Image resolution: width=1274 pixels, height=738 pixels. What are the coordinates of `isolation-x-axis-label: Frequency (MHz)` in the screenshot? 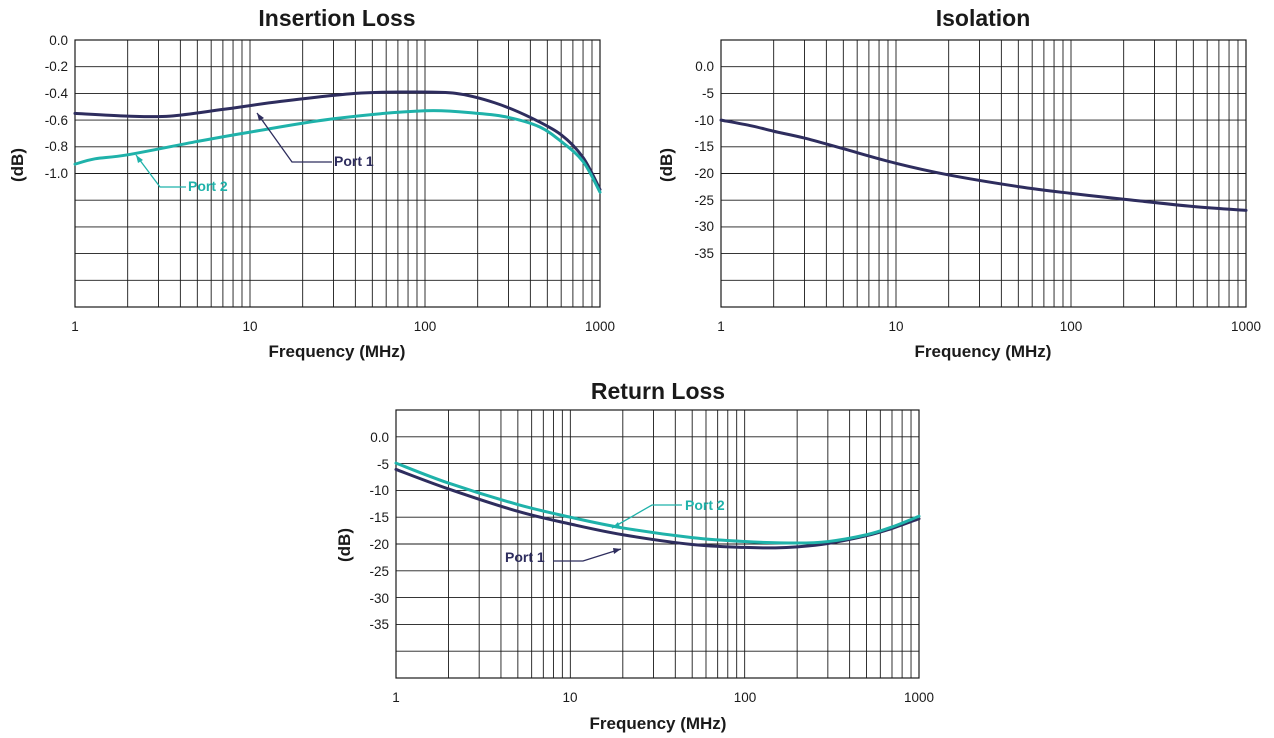 It's located at (983, 351).